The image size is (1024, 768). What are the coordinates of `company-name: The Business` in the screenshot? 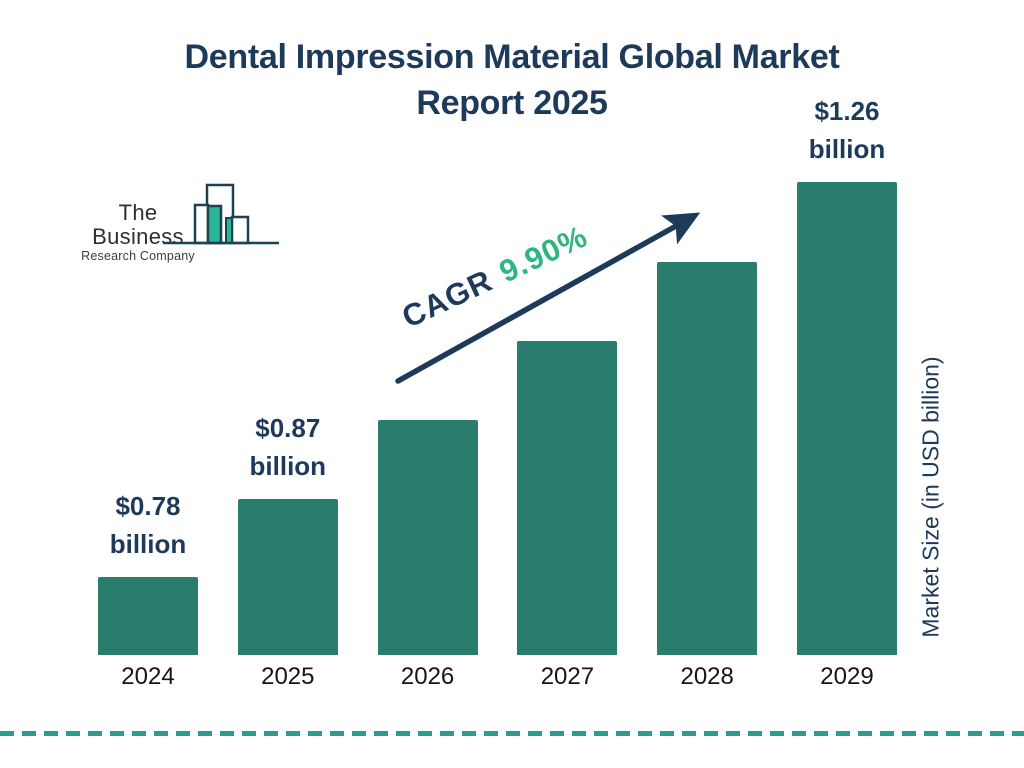 It's located at (138, 224).